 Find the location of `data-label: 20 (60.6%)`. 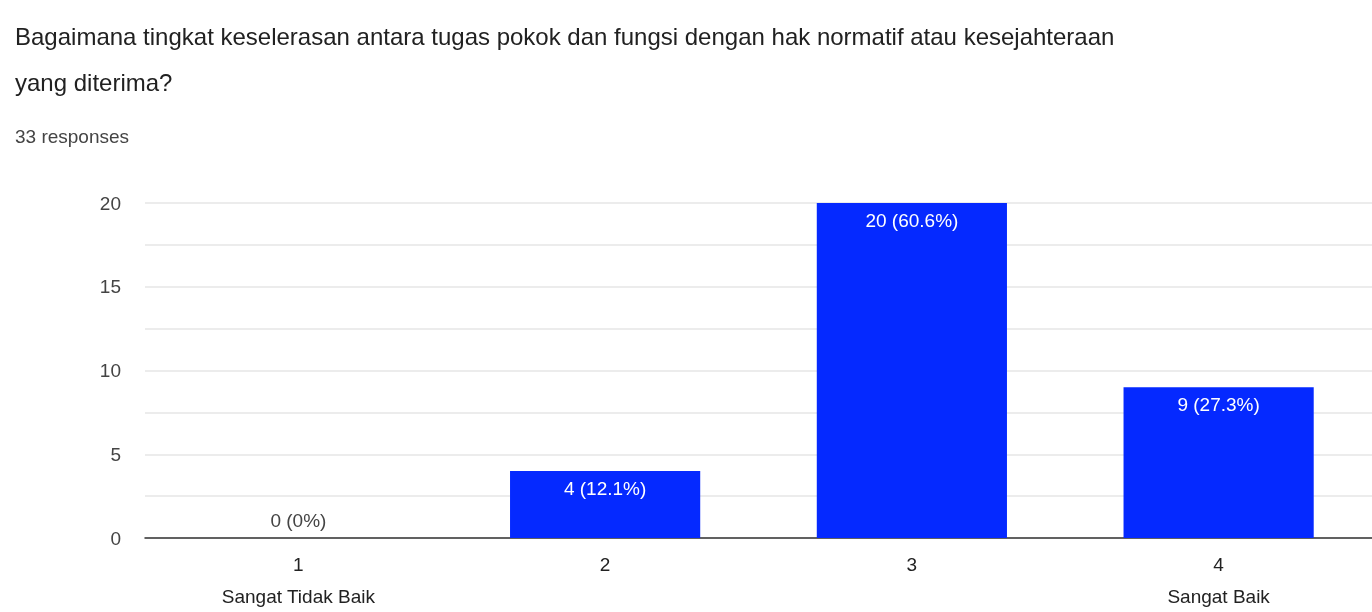

data-label: 20 (60.6%) is located at coordinates (912, 220).